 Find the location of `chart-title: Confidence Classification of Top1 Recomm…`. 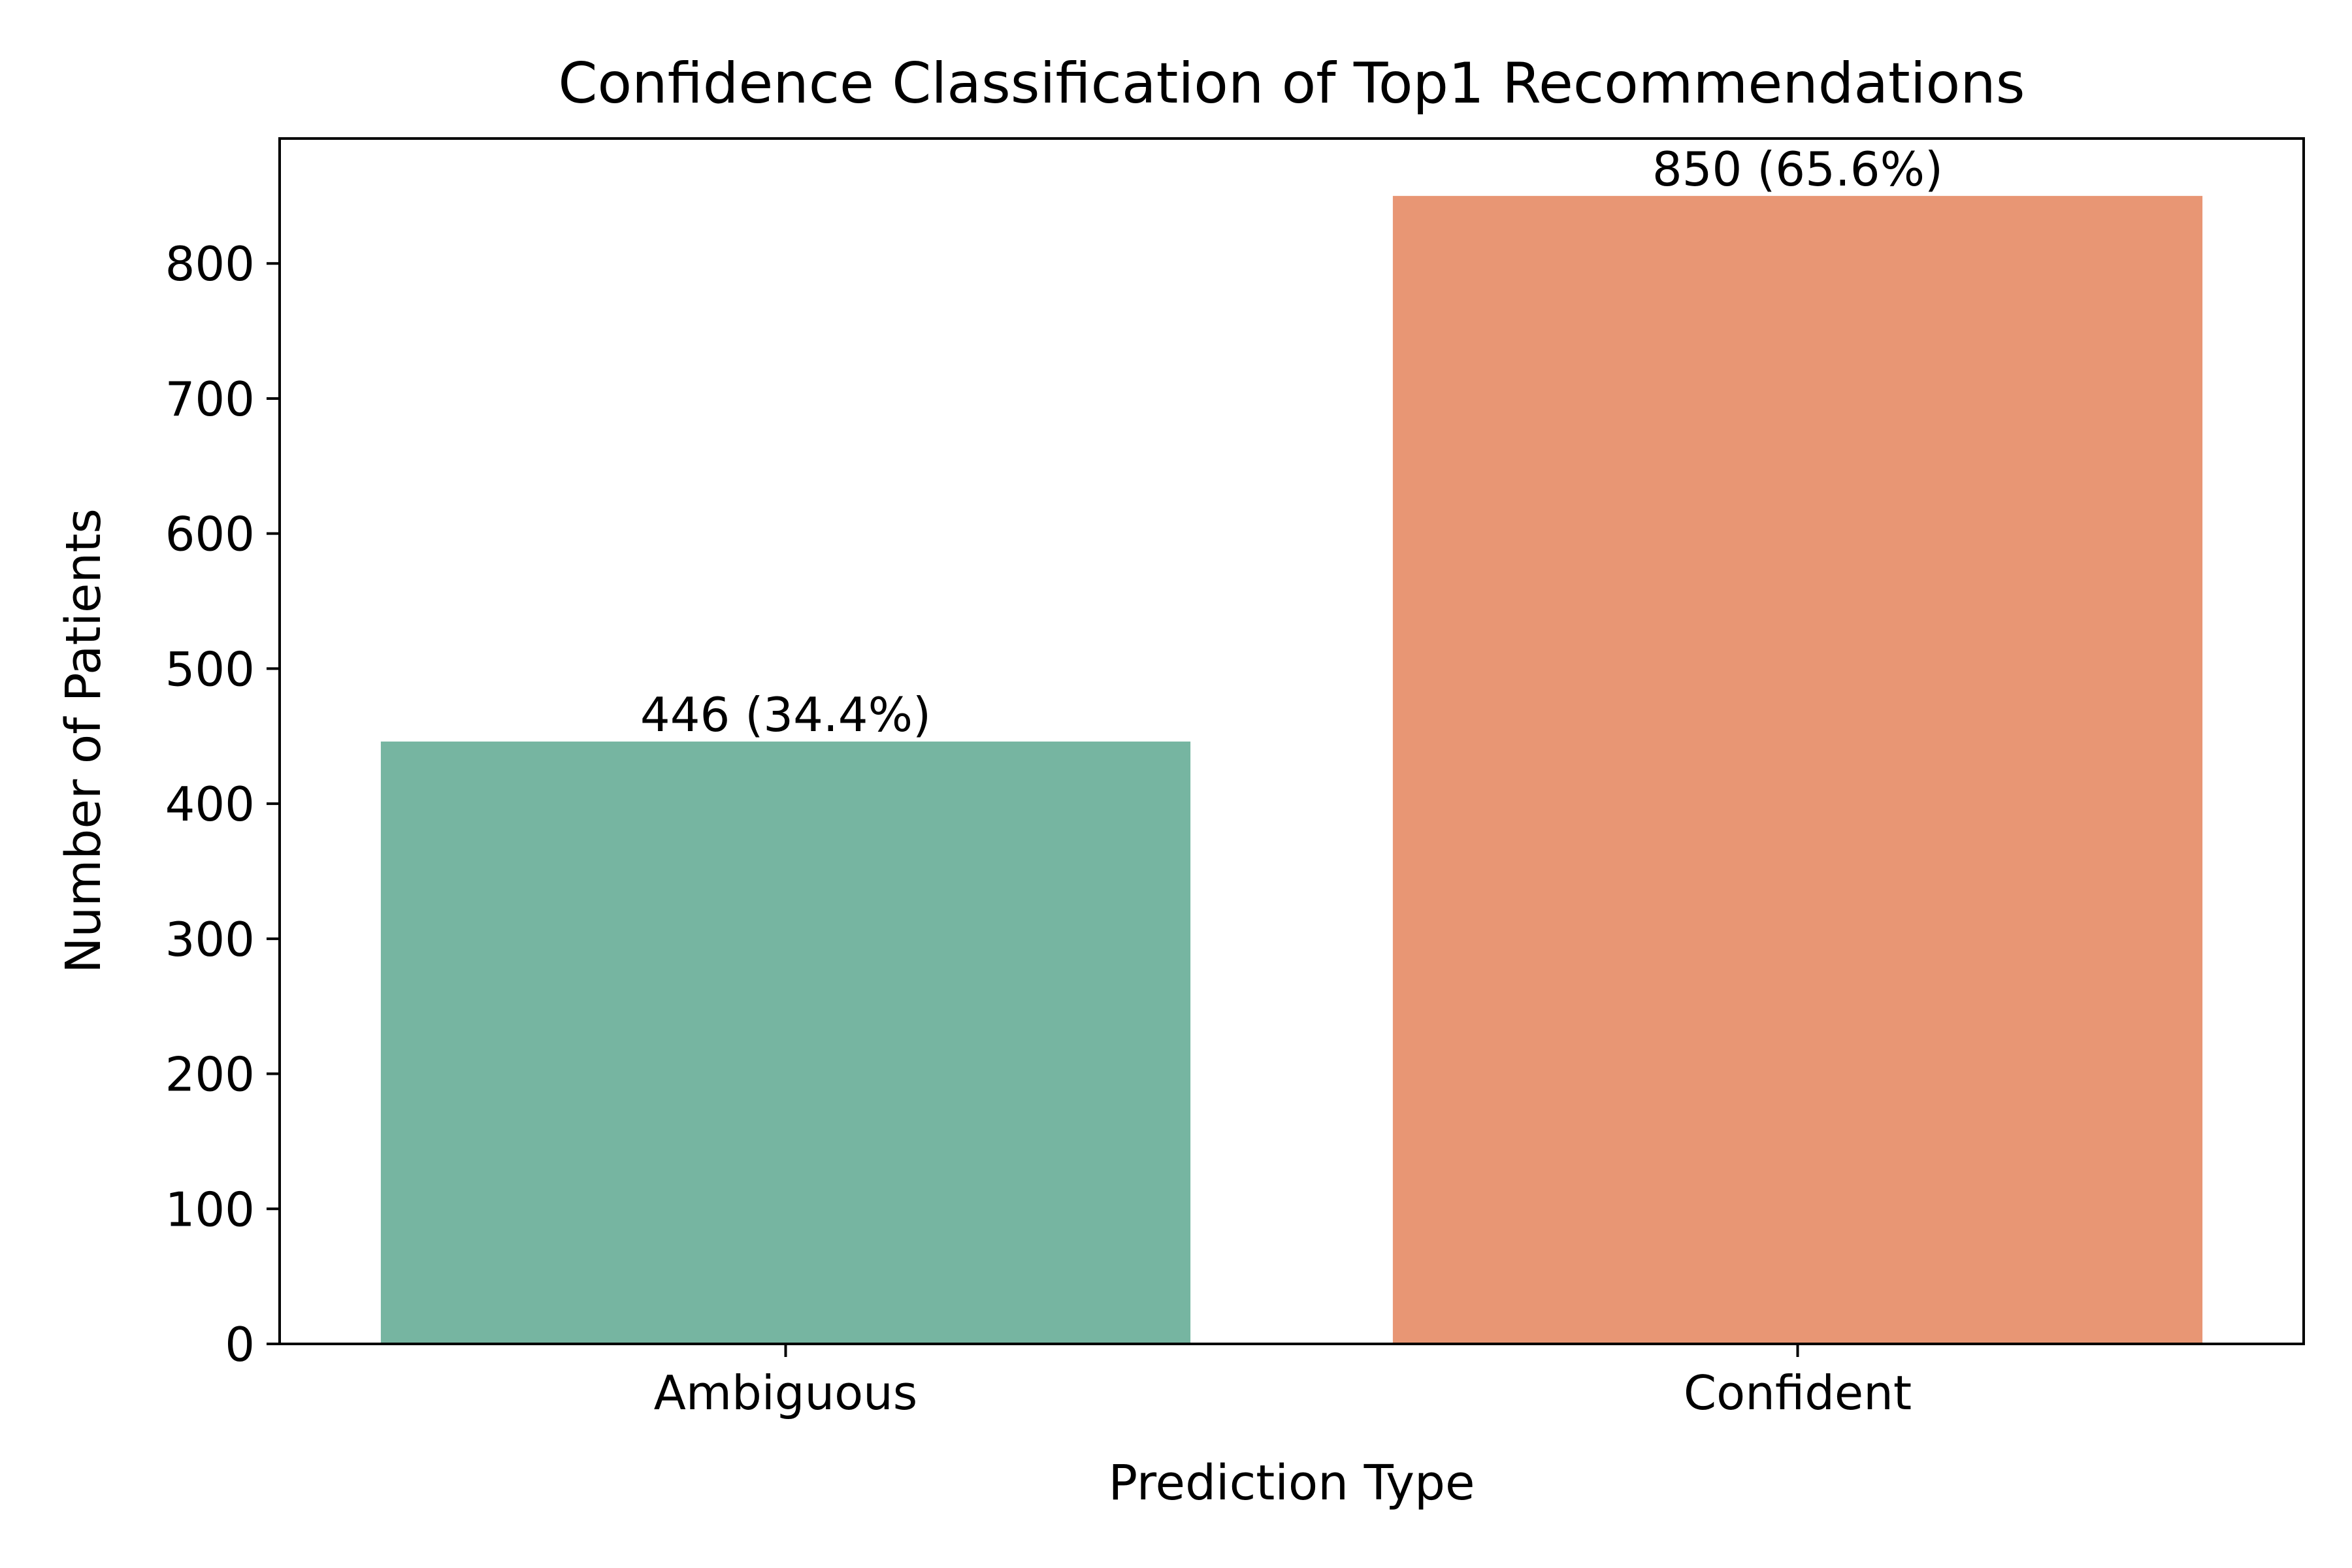

chart-title: Confidence Classification of Top1 Recomm… is located at coordinates (1291, 83).